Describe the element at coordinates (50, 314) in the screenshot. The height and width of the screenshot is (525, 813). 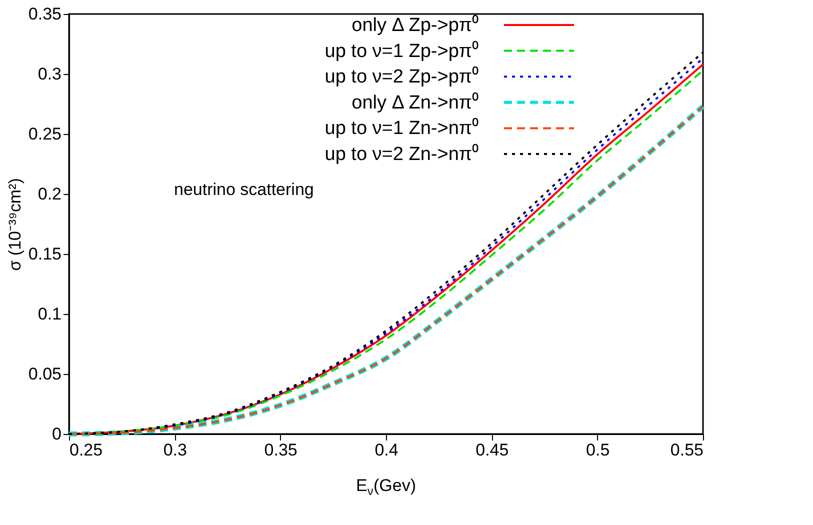
I see `y-tick-label: 0.1` at that location.